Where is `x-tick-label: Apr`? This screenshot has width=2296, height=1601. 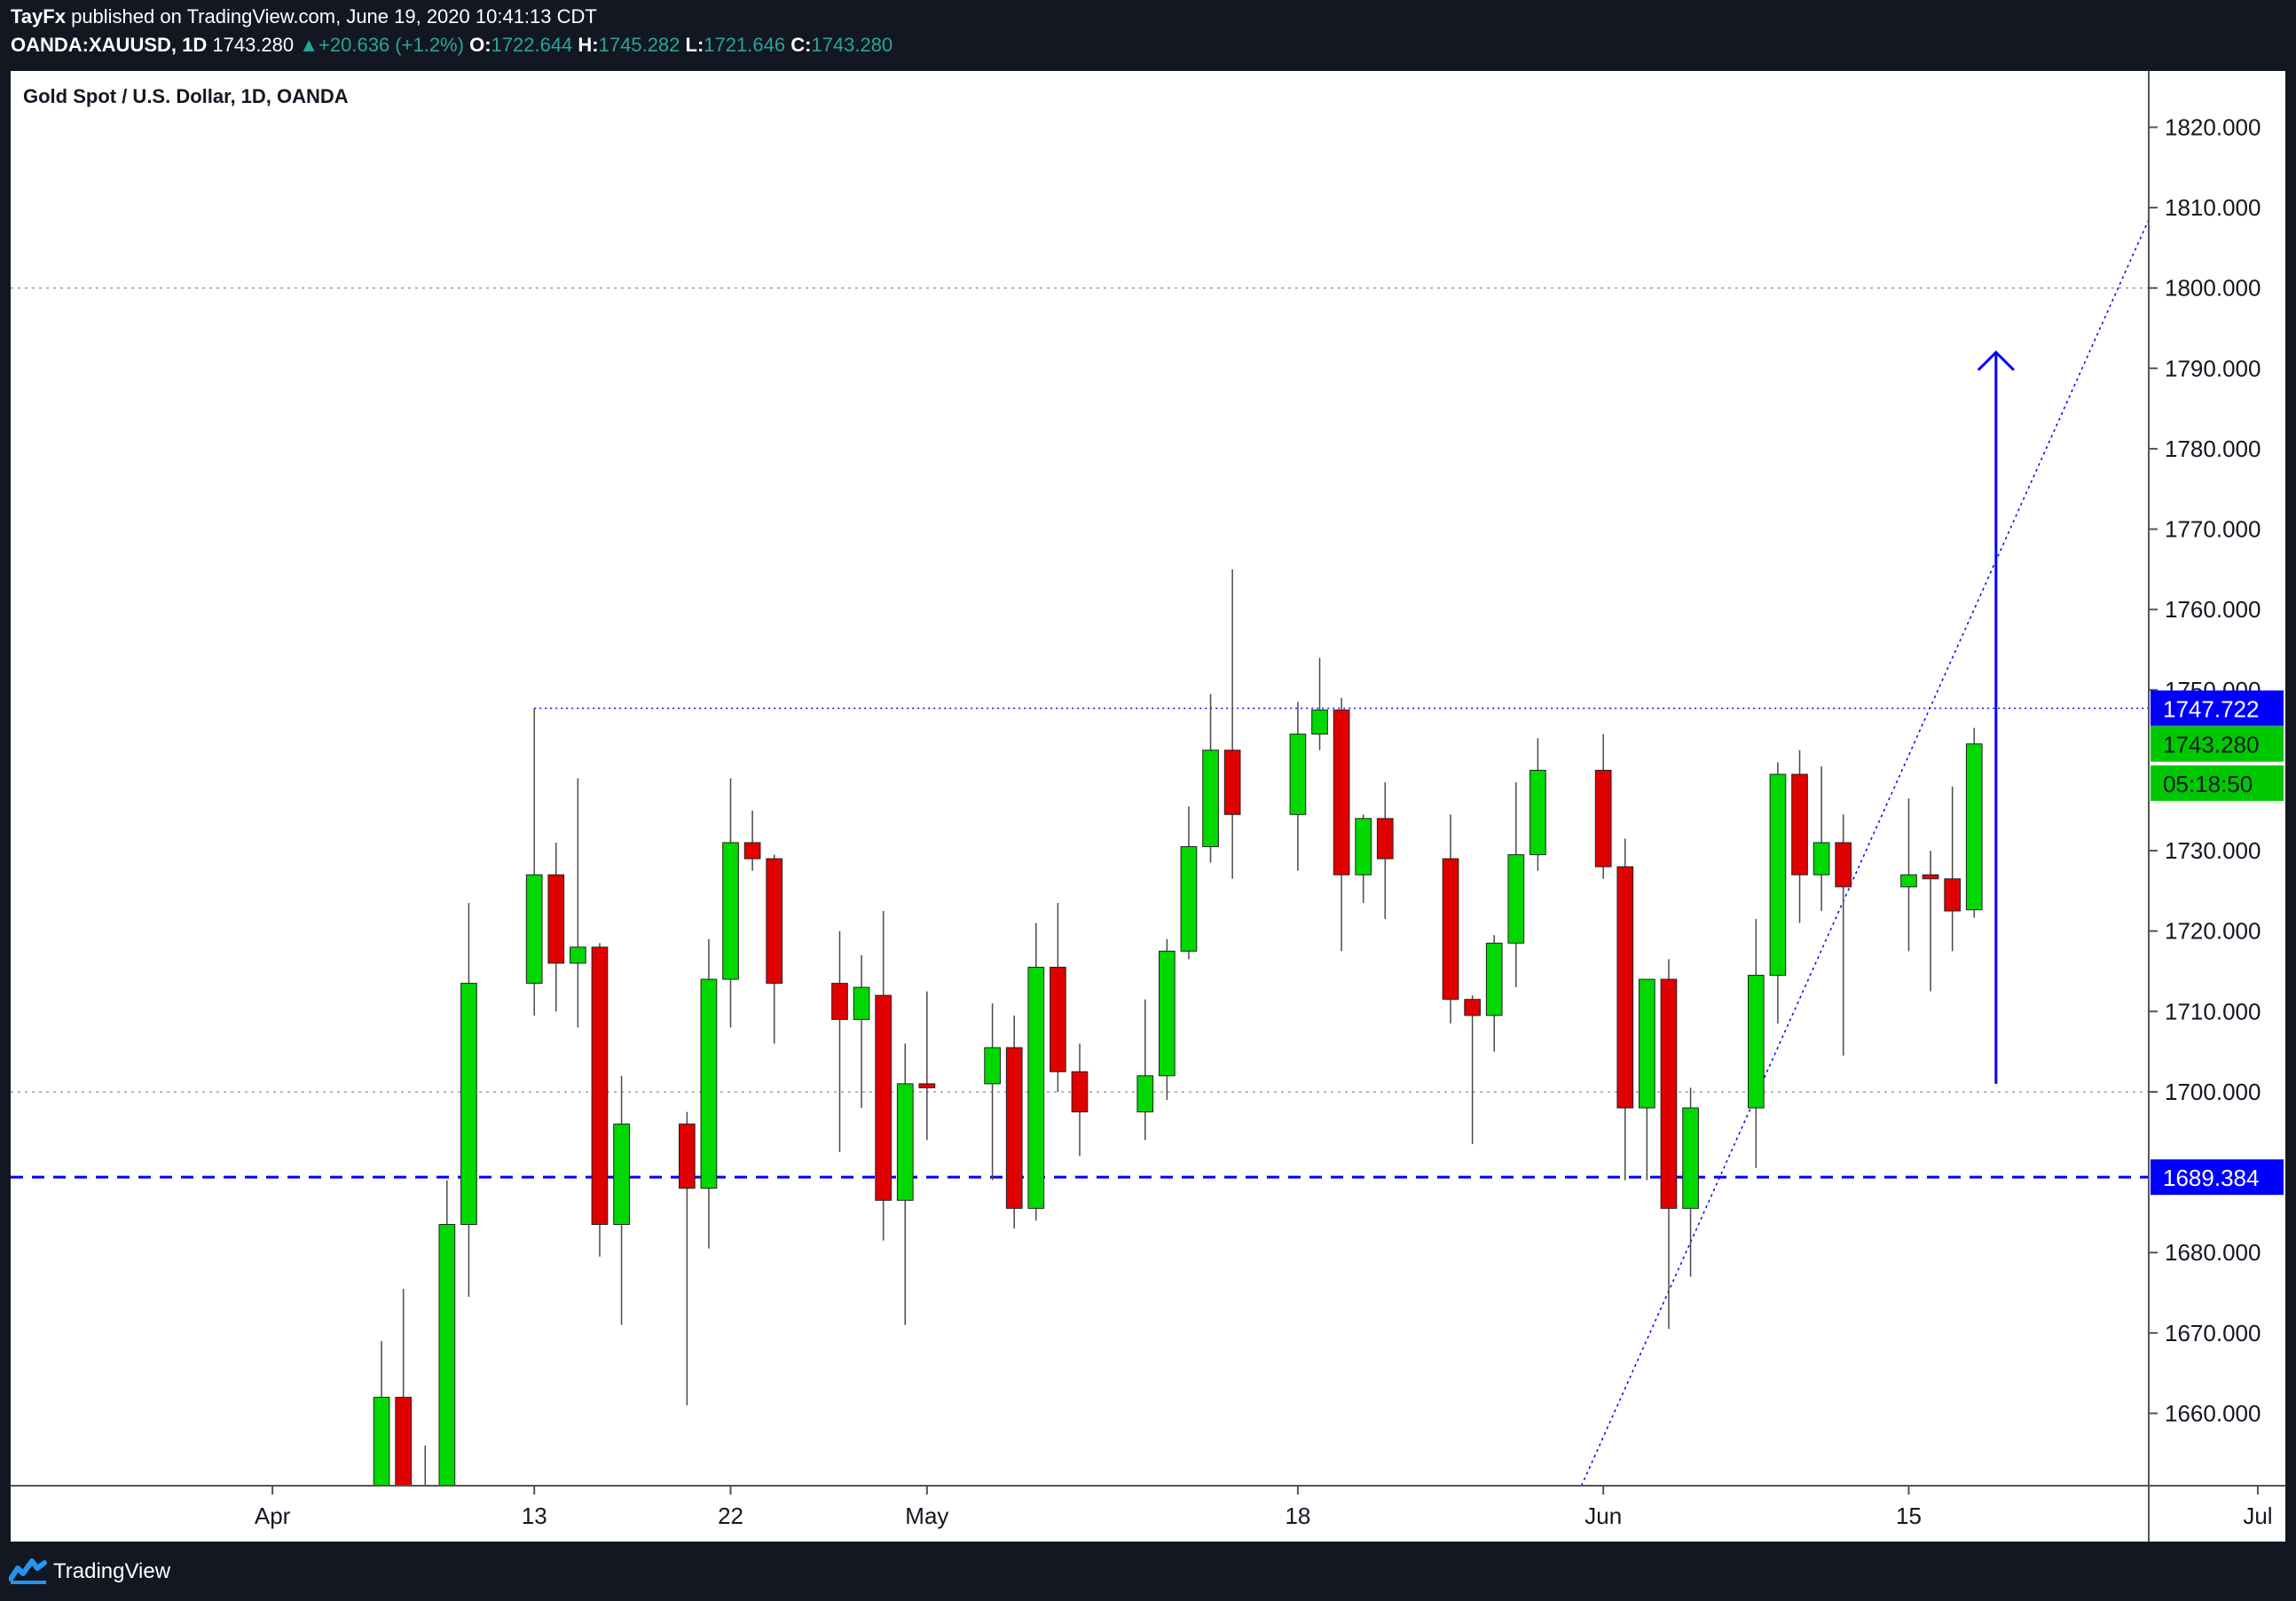
x-tick-label: Apr is located at coordinates (273, 1516).